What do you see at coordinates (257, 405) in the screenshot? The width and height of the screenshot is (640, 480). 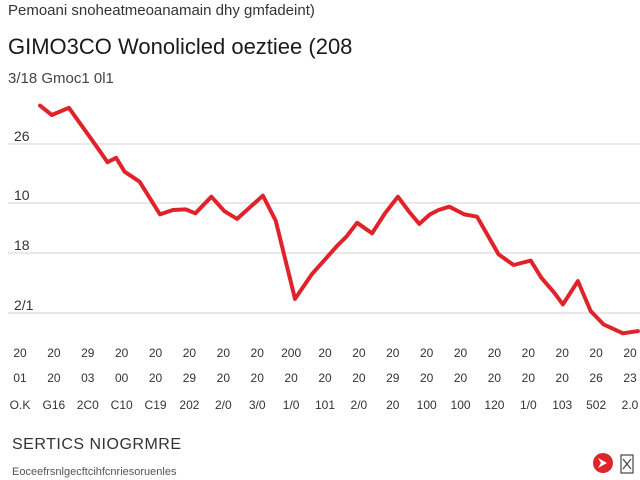 I see `x-tick-label: 3/0` at bounding box center [257, 405].